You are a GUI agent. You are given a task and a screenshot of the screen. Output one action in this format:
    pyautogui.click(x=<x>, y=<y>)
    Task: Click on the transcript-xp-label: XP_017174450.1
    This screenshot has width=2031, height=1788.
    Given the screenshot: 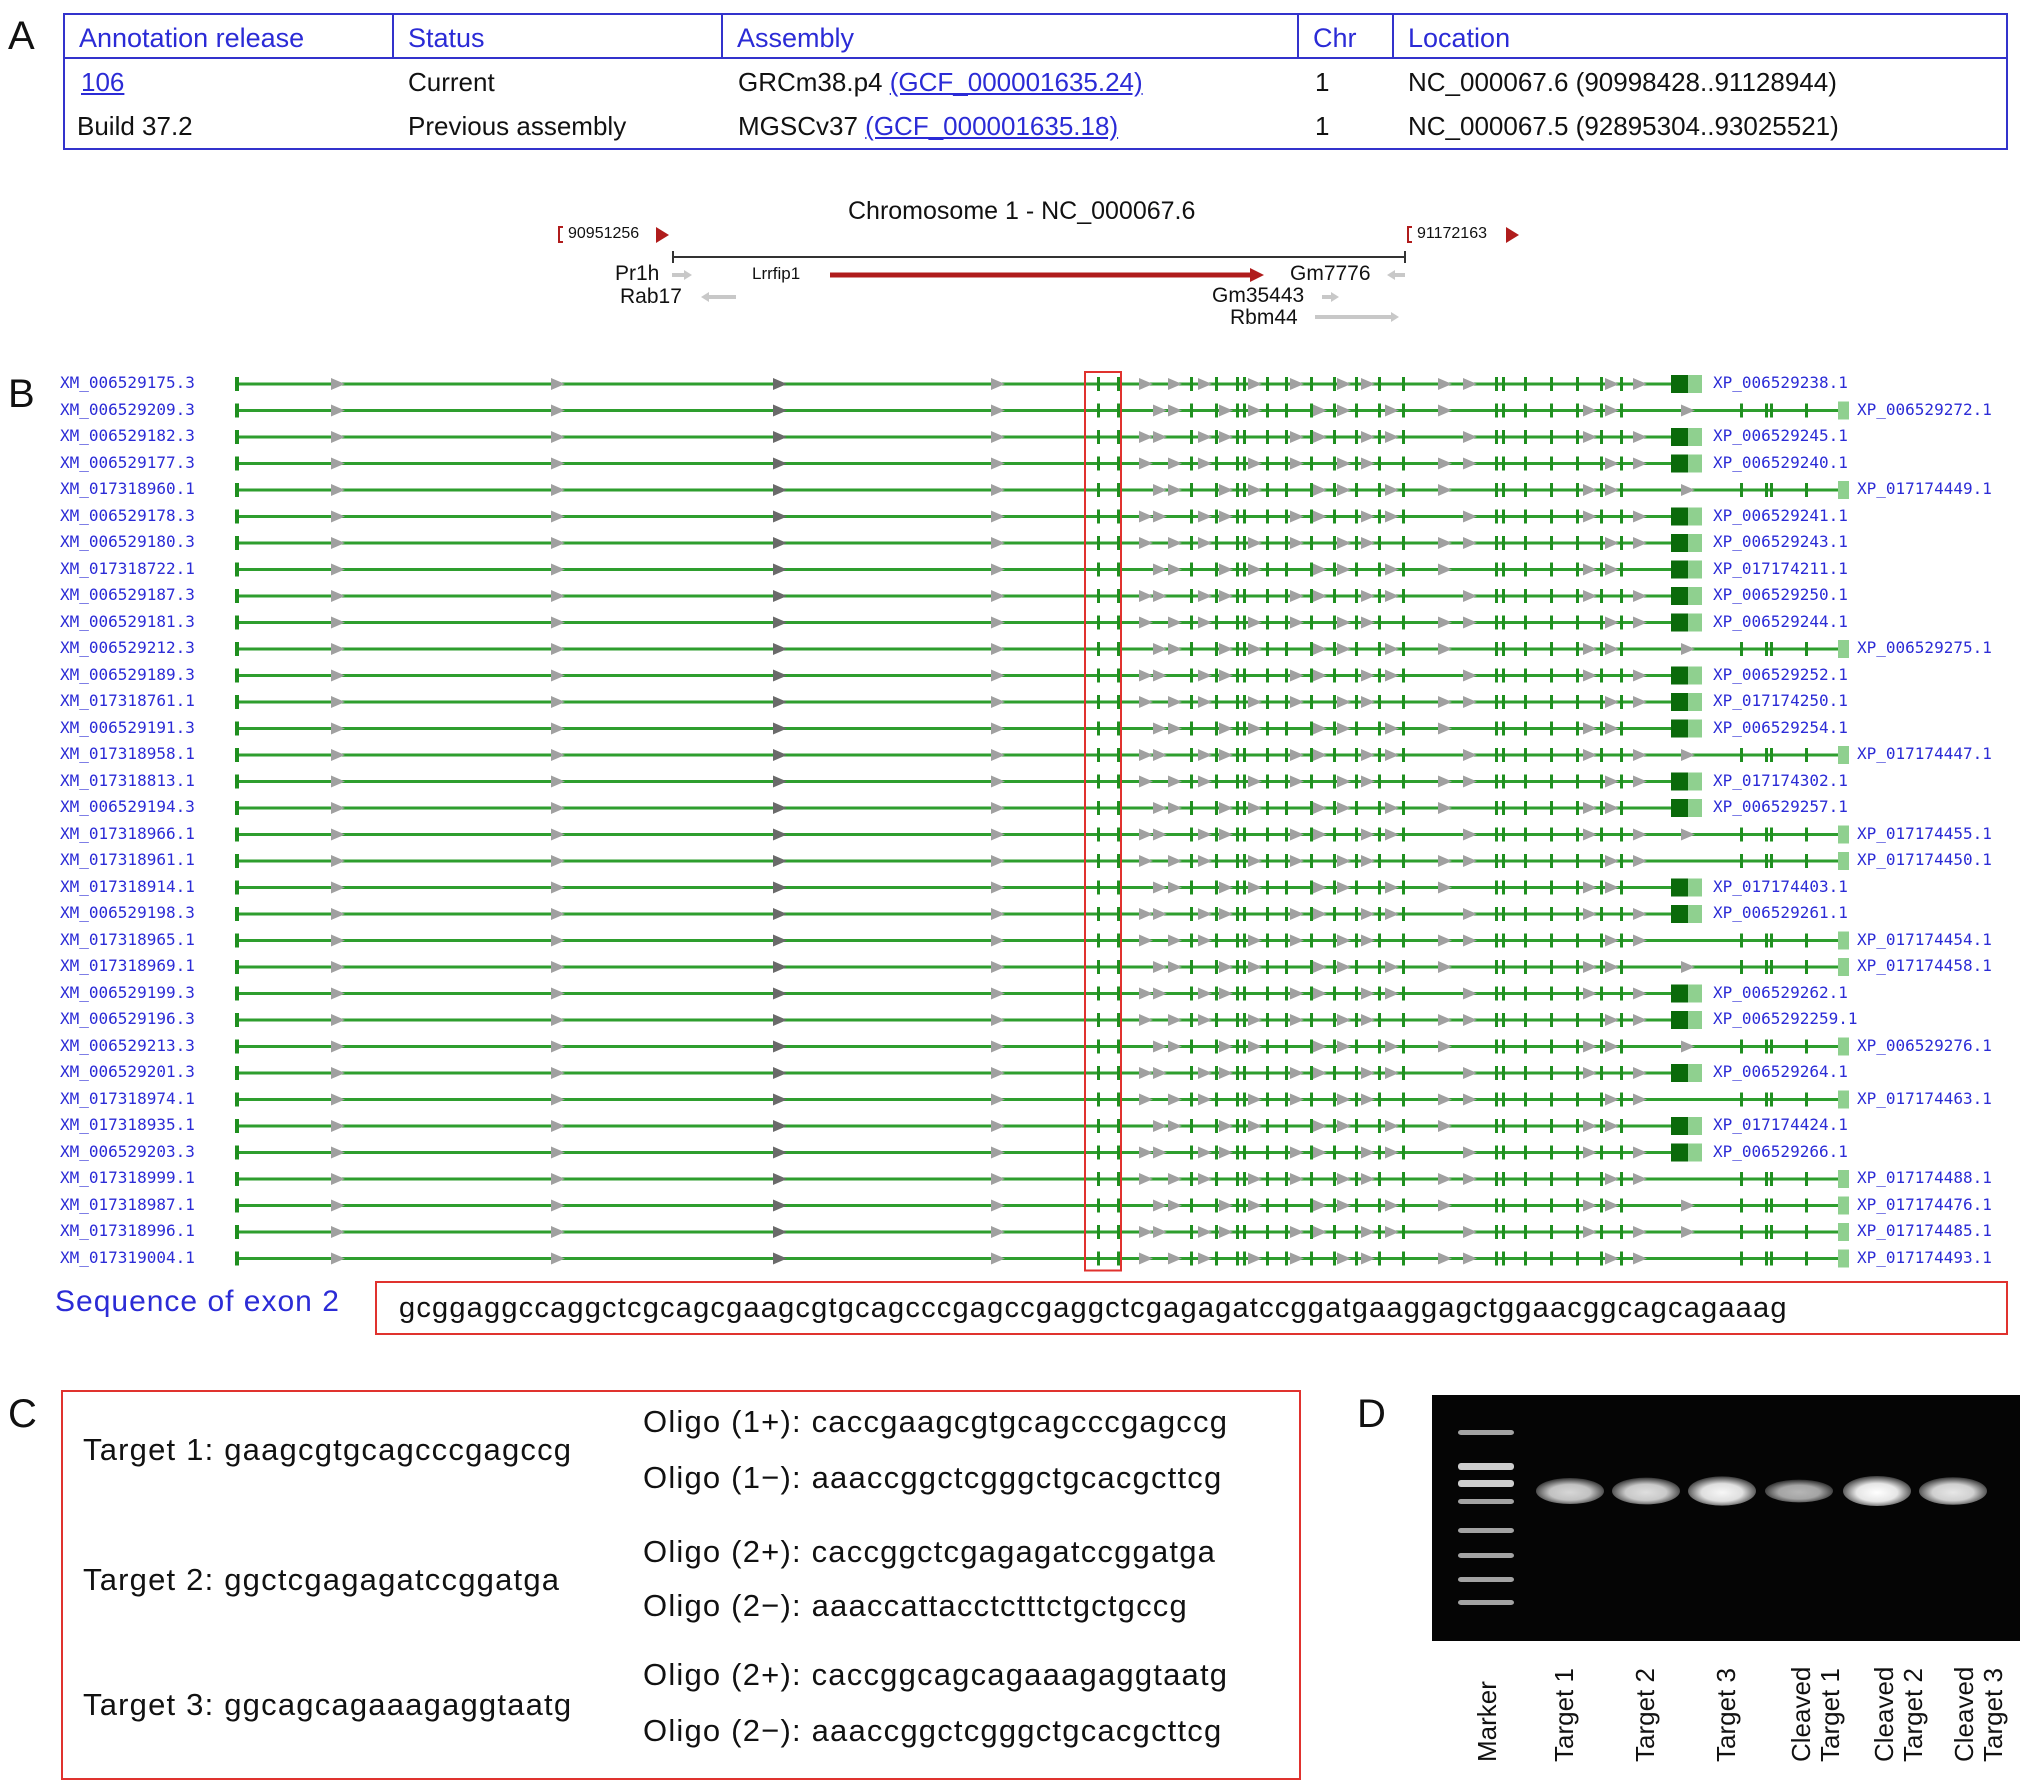 What is the action you would take?
    pyautogui.click(x=1924, y=859)
    